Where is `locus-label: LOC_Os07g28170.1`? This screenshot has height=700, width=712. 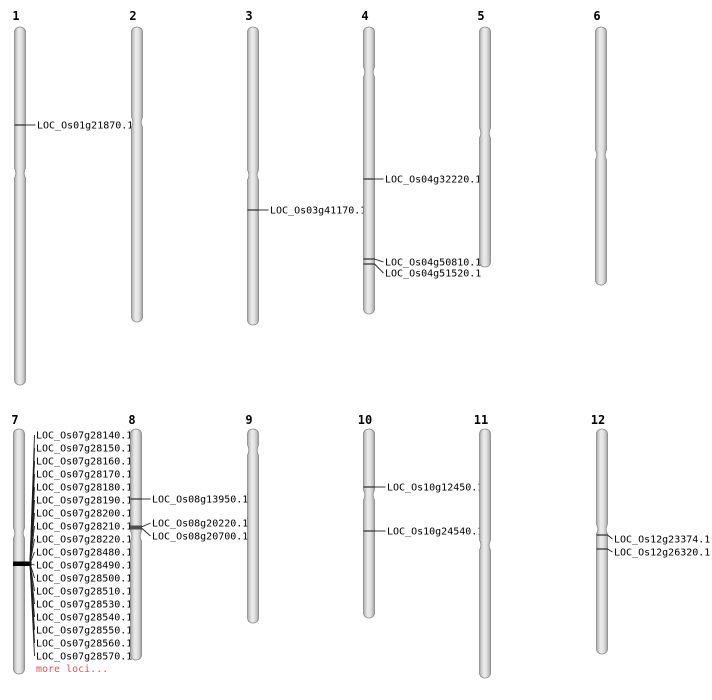 locus-label: LOC_Os07g28170.1 is located at coordinates (84, 475).